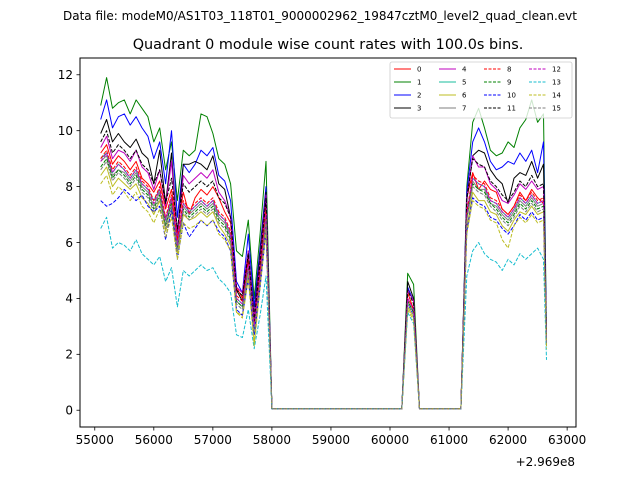  I want to click on x-tick-label: 55000, so click(95, 440).